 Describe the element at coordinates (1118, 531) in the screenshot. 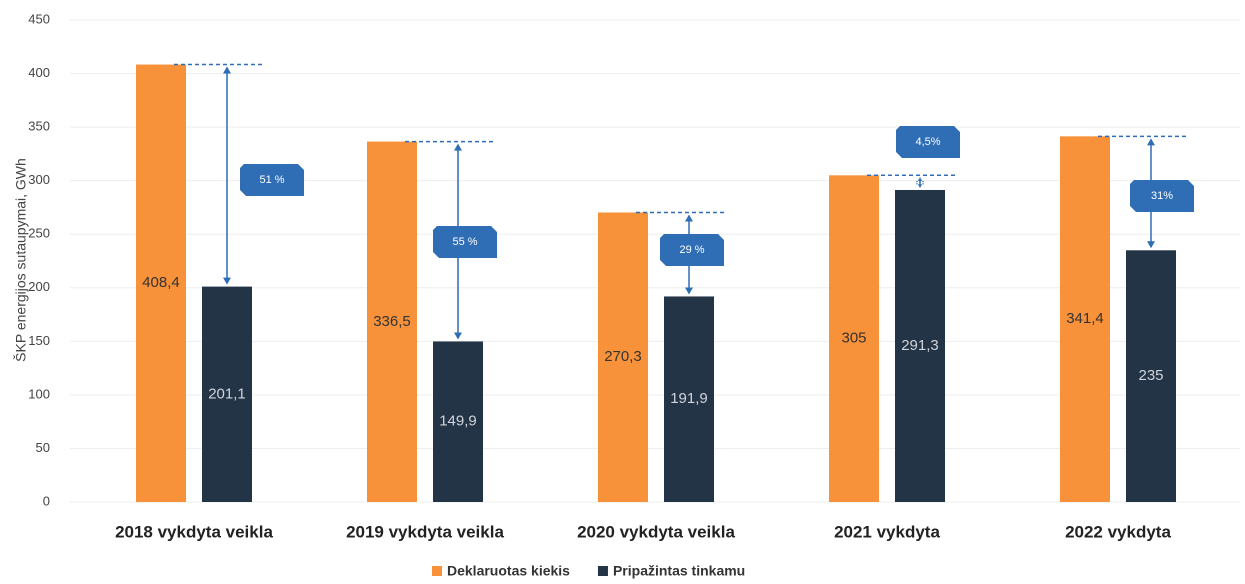

I see `x-tick-label: 2022 vykdyta` at that location.